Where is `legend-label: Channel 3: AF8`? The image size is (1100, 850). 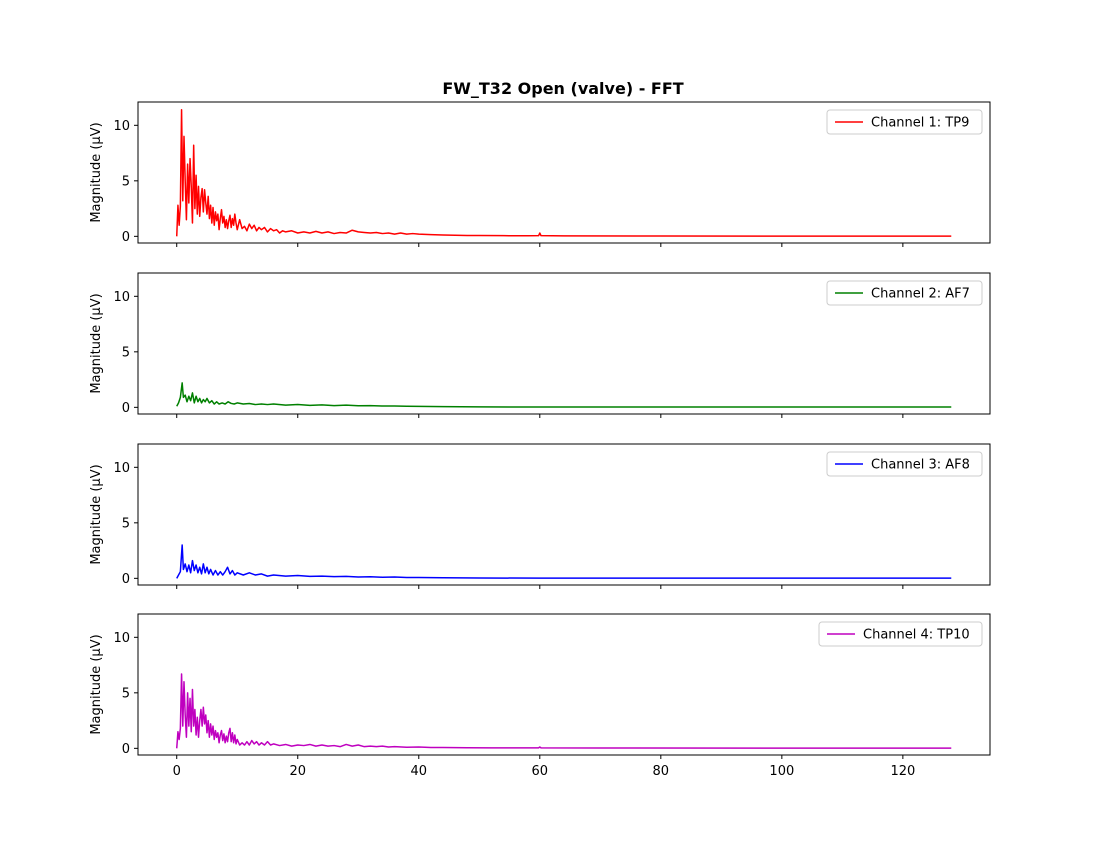 legend-label: Channel 3: AF8 is located at coordinates (920, 465).